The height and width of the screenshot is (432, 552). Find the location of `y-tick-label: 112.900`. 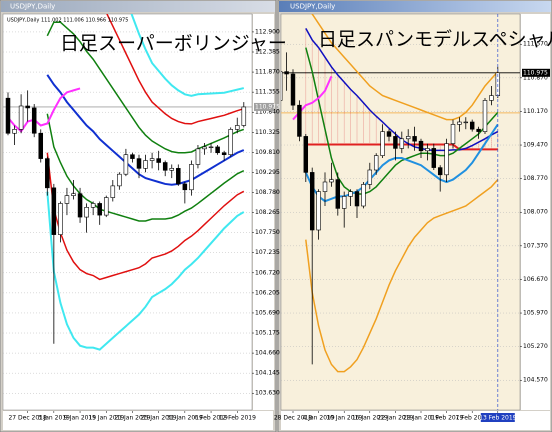

y-tick-label: 112.900 is located at coordinates (267, 31).